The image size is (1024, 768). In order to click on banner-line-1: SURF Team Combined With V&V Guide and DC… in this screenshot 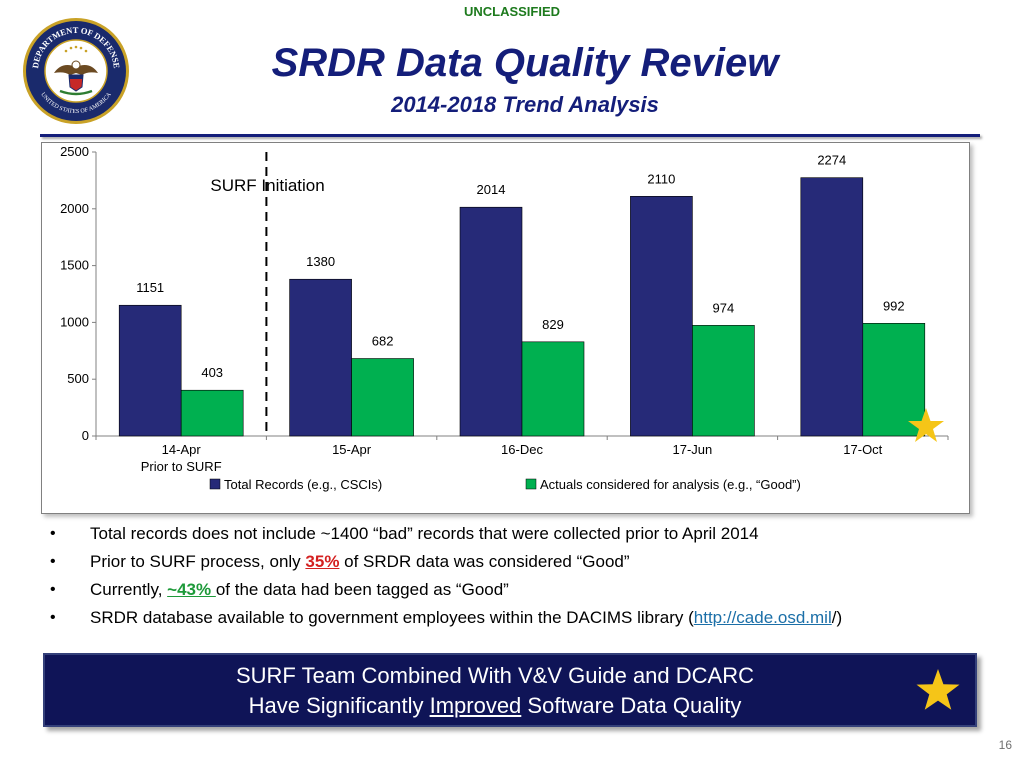, I will do `click(494, 675)`.